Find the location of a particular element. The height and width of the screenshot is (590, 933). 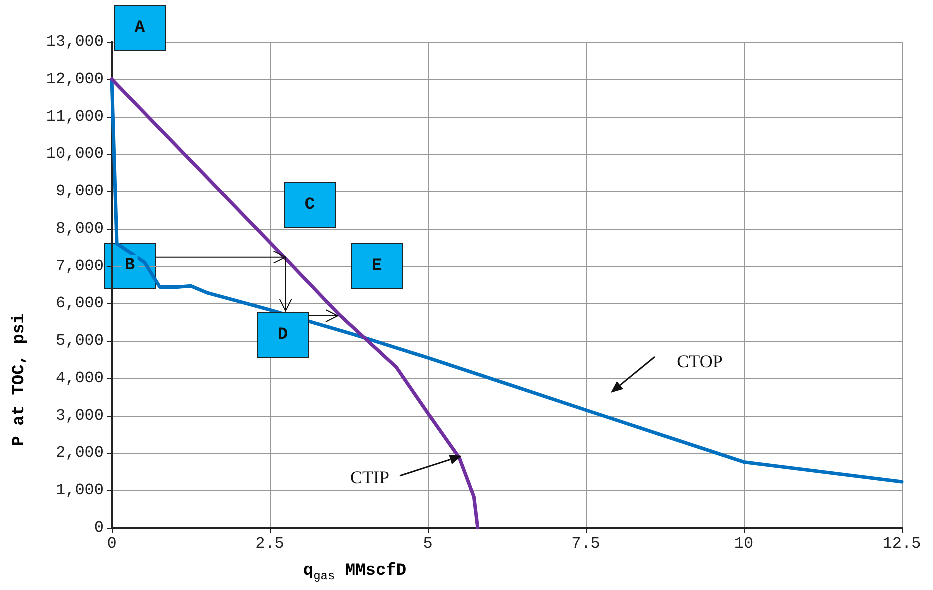

annotation: CTOP is located at coordinates (700, 362).